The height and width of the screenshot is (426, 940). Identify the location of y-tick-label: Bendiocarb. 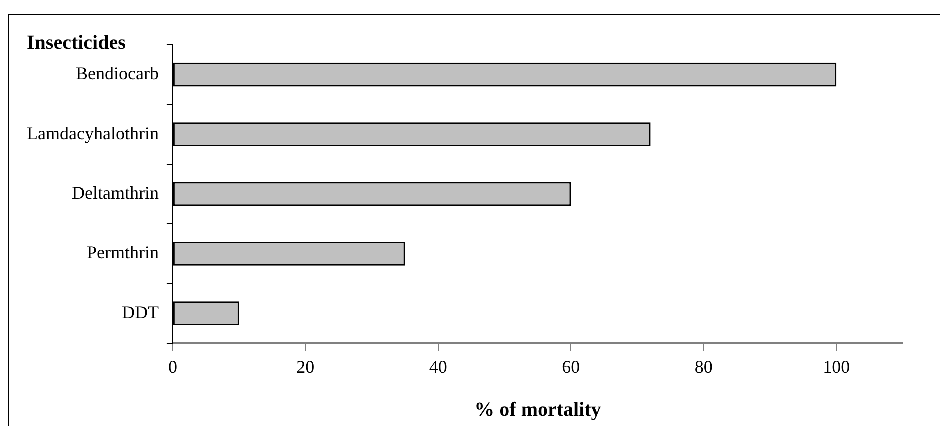
(117, 74).